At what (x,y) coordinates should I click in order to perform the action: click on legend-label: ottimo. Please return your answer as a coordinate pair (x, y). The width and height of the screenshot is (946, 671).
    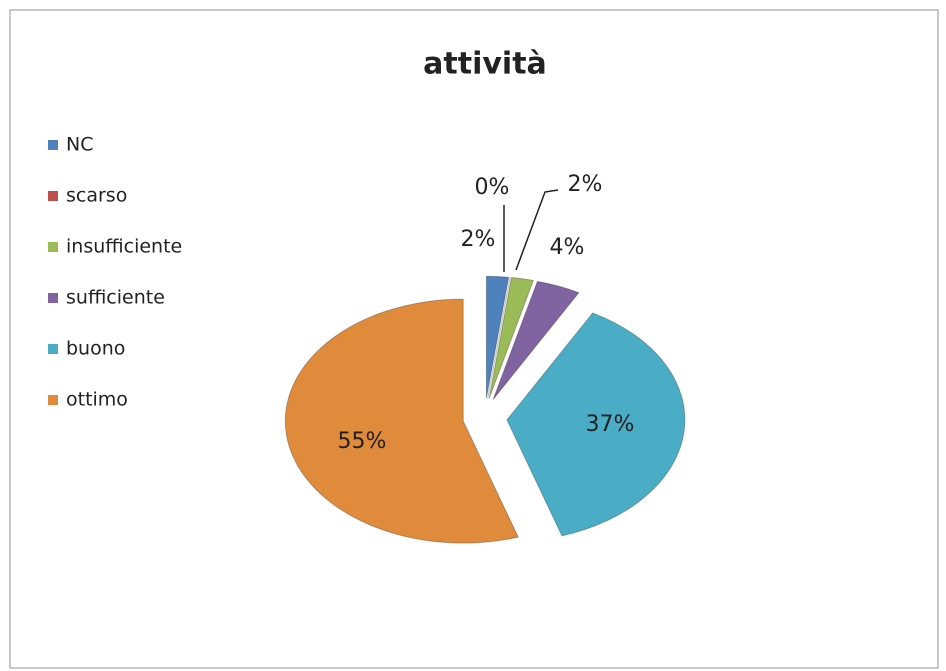
    Looking at the image, I should click on (97, 400).